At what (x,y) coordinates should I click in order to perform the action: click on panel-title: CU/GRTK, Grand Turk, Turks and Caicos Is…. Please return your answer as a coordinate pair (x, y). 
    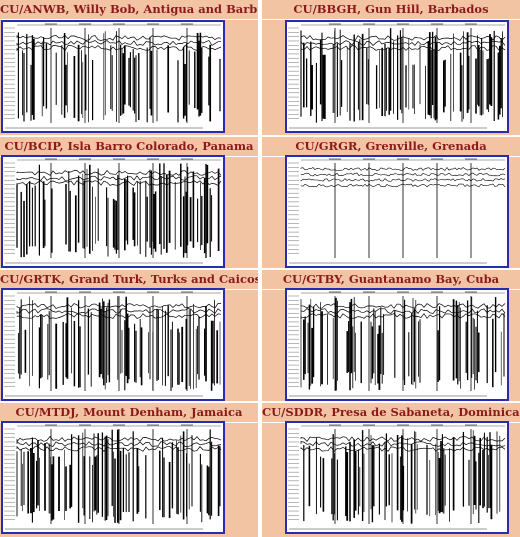
    Looking at the image, I should click on (129, 280).